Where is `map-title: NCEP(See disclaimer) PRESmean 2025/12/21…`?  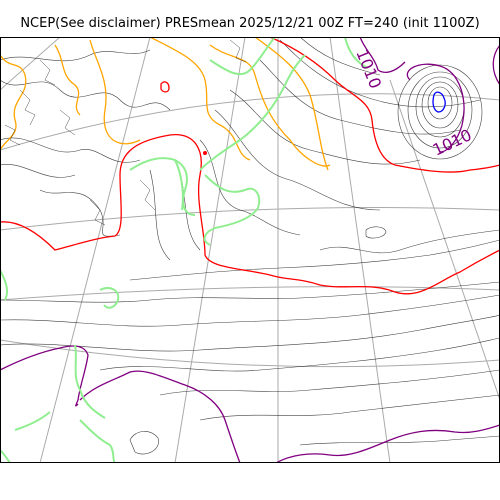
map-title: NCEP(See disclaimer) PRESmean 2025/12/21… is located at coordinates (250, 23).